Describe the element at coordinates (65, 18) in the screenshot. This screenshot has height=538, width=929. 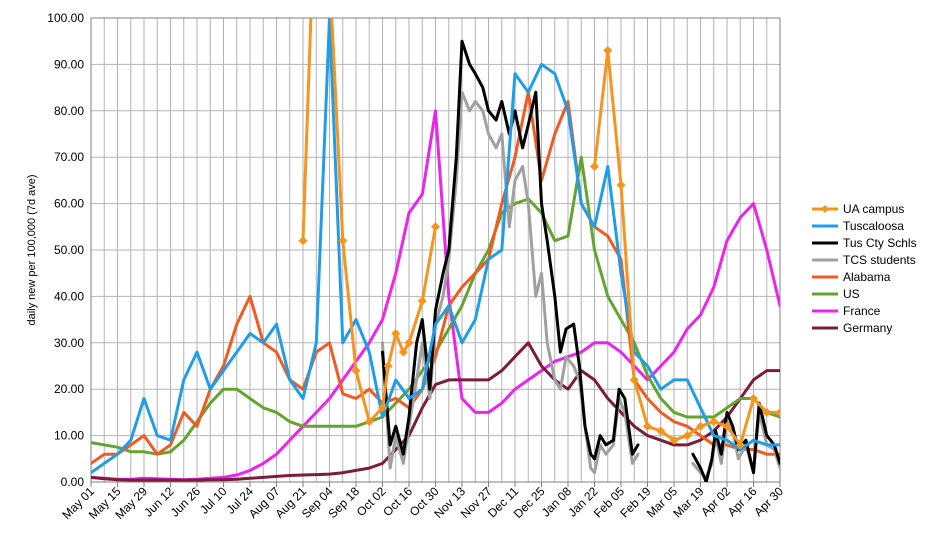
I see `y-tick-label: 100.00` at that location.